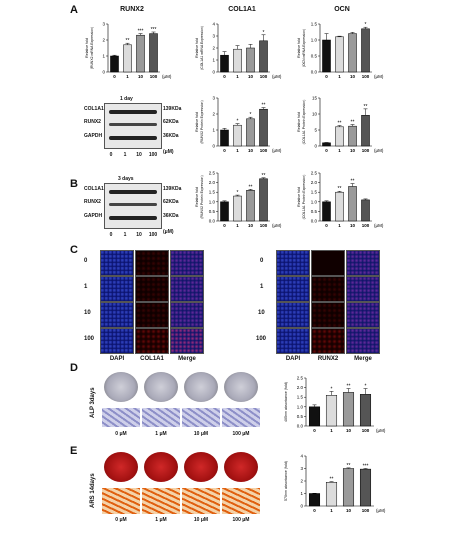 Image resolution: width=474 pixels, height=538 pixels. Describe the element at coordinates (133, 138) in the screenshot. I see `wb-a-band-gapdh` at that location.